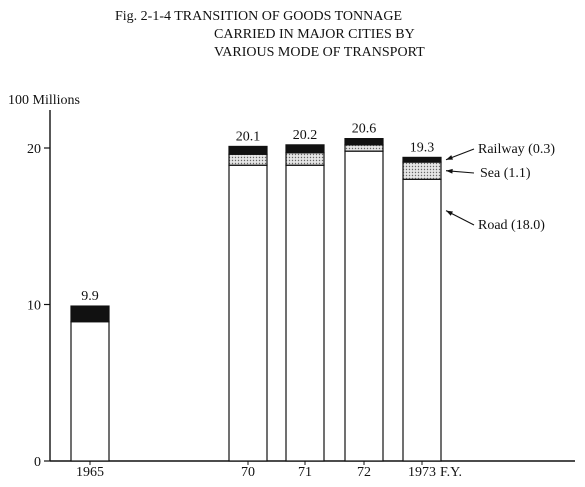 The width and height of the screenshot is (585, 487). I want to click on x-tick-label: 70, so click(248, 472).